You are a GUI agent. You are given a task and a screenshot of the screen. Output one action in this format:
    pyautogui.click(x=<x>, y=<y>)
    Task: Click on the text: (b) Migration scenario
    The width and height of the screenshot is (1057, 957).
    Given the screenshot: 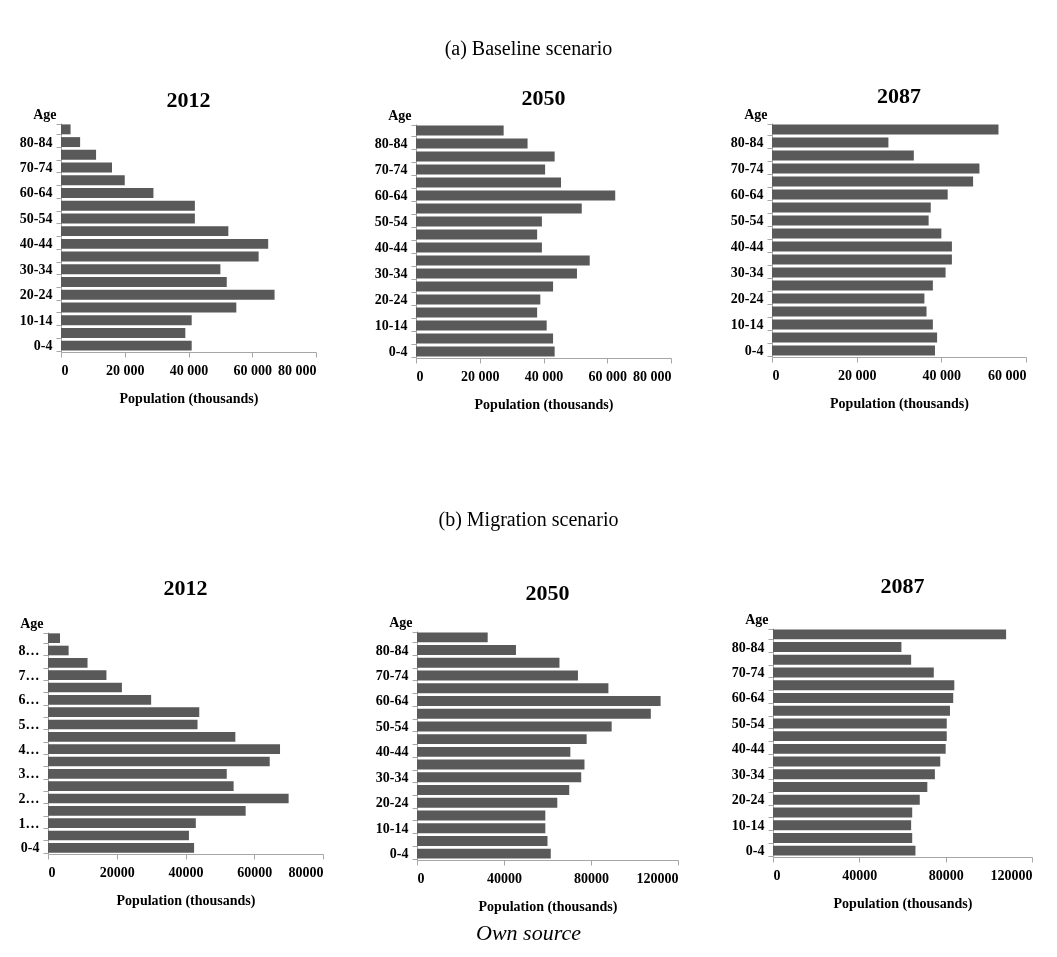 What is the action you would take?
    pyautogui.click(x=528, y=519)
    